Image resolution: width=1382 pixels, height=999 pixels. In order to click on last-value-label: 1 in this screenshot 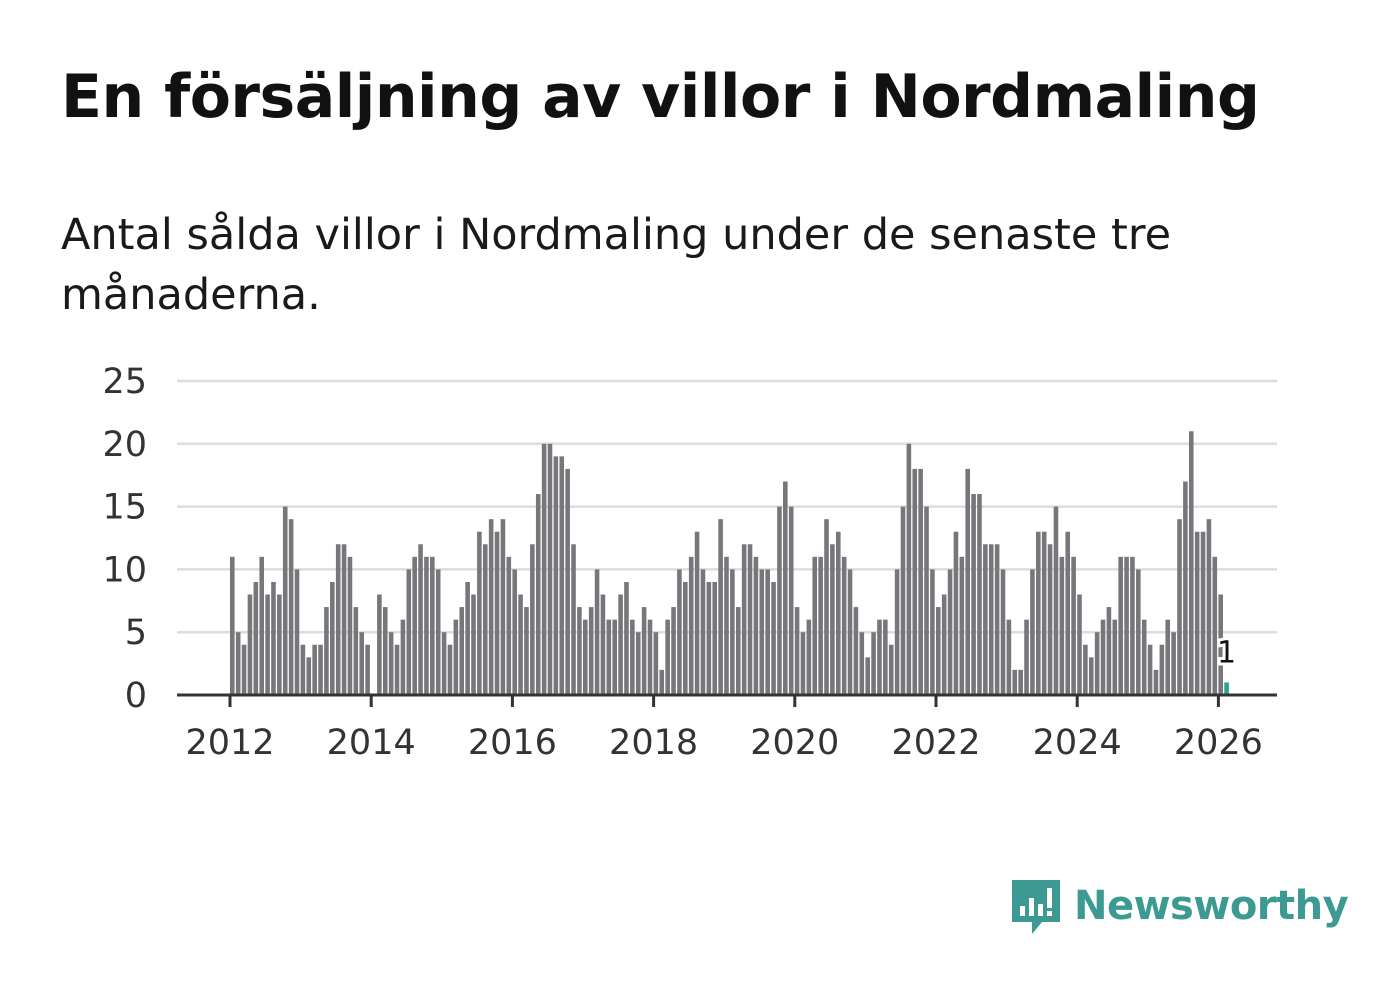, I will do `click(1226, 652)`.